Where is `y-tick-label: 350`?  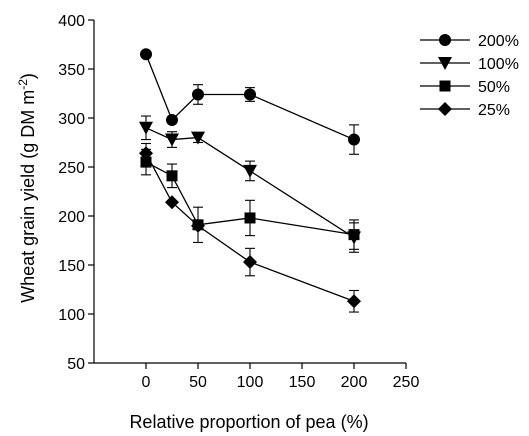
y-tick-label: 350 is located at coordinates (71, 70).